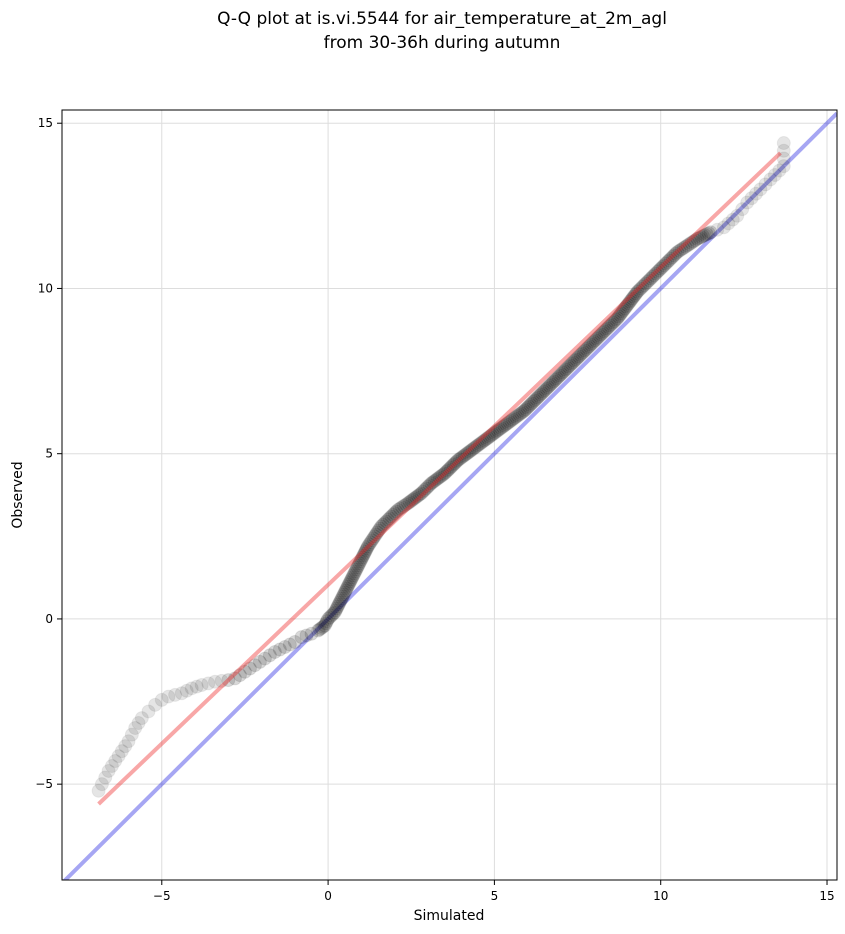  I want to click on y-tick-label: 15, so click(45, 123).